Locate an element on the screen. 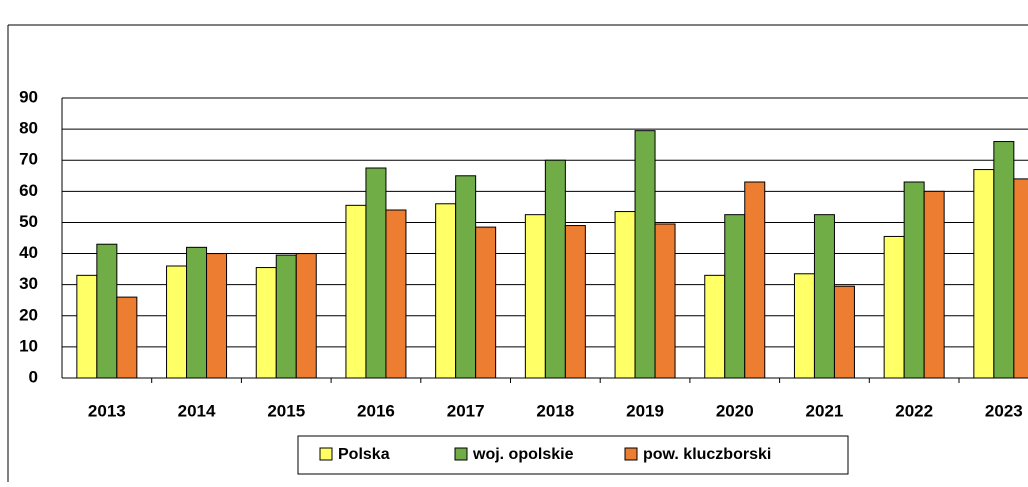 This screenshot has height=487, width=1028. y-tick-label: 50 is located at coordinates (28, 221).